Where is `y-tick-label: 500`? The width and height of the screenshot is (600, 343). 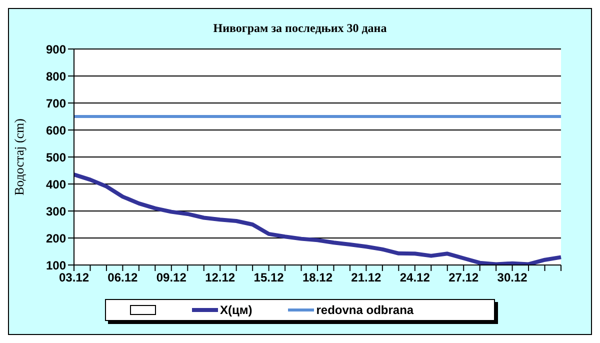 y-tick-label: 500 is located at coordinates (56, 157).